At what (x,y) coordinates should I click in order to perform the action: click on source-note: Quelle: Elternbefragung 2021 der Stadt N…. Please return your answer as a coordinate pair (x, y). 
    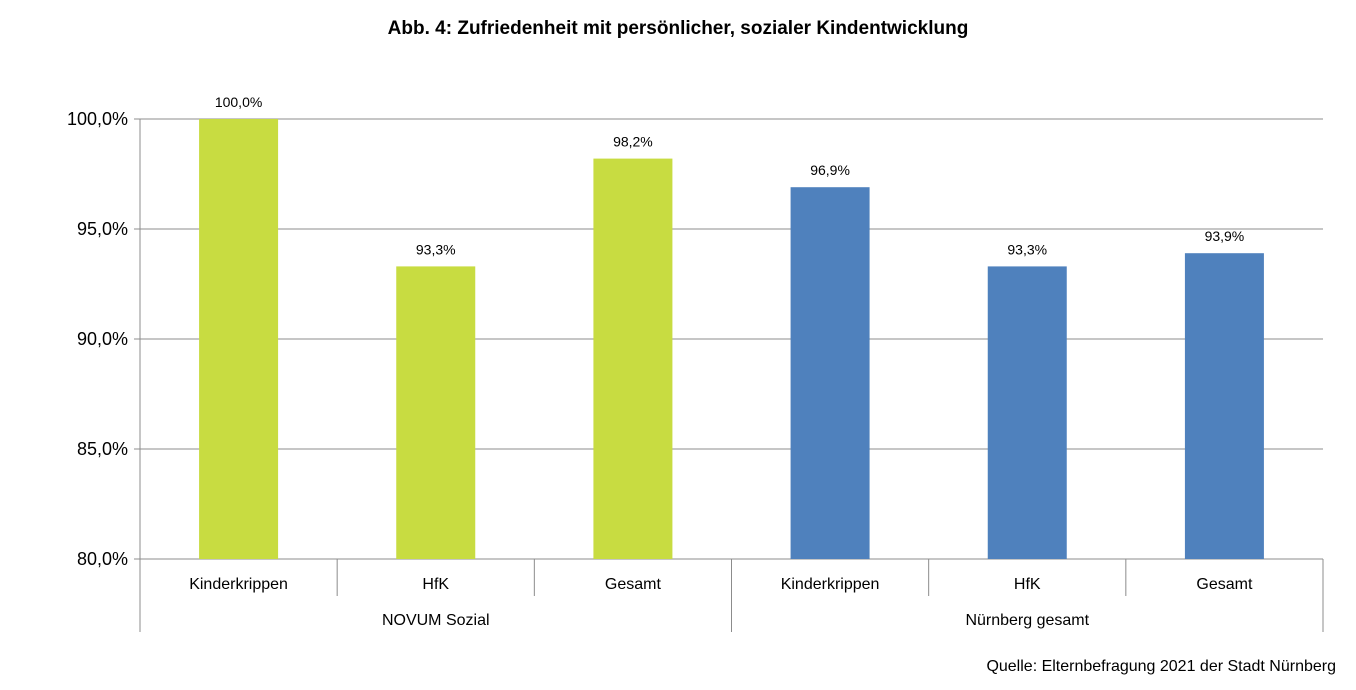
    Looking at the image, I should click on (1161, 666).